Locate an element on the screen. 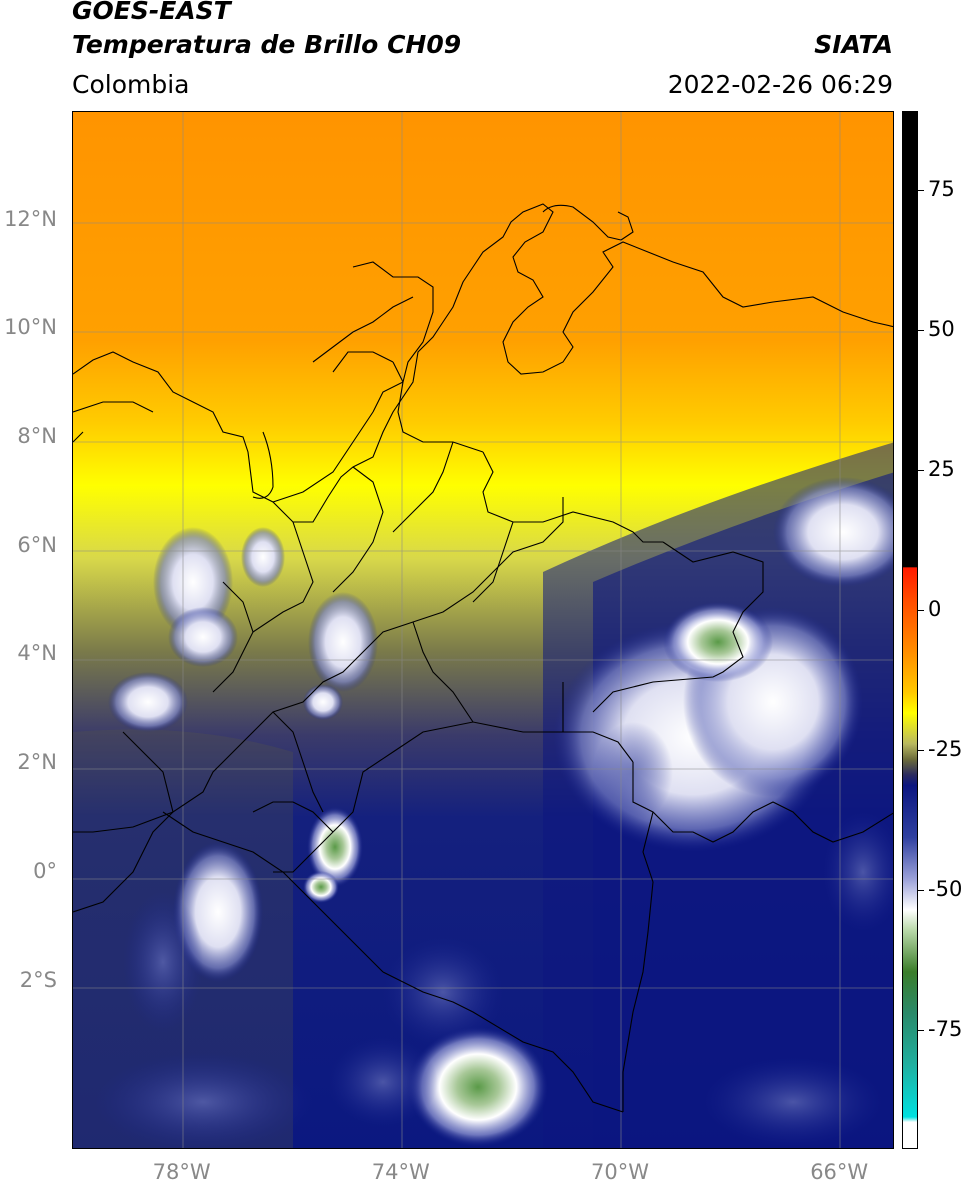 The image size is (966, 1190). colorbar-tick-label: 75 is located at coordinates (941, 189).